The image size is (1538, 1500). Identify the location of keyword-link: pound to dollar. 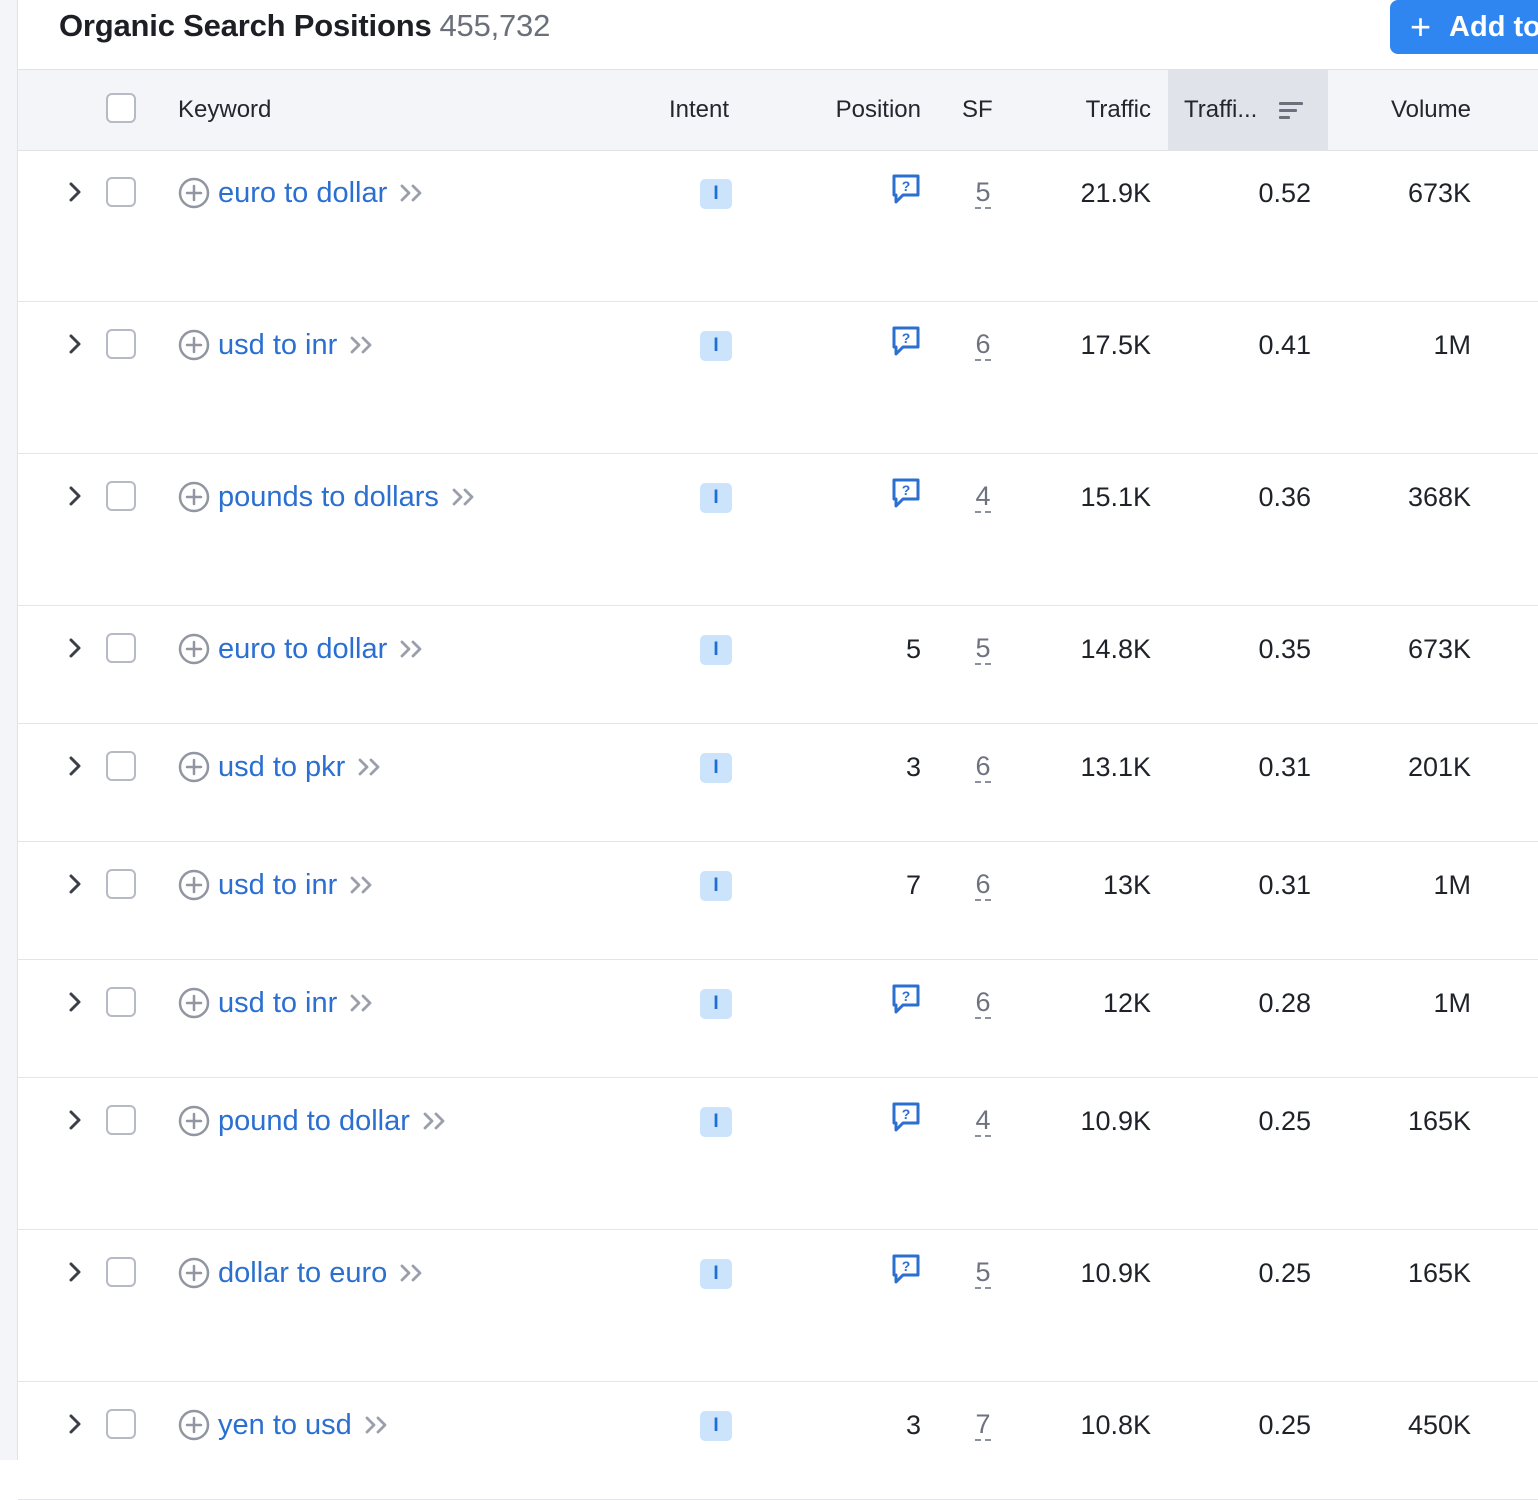
(333, 1121).